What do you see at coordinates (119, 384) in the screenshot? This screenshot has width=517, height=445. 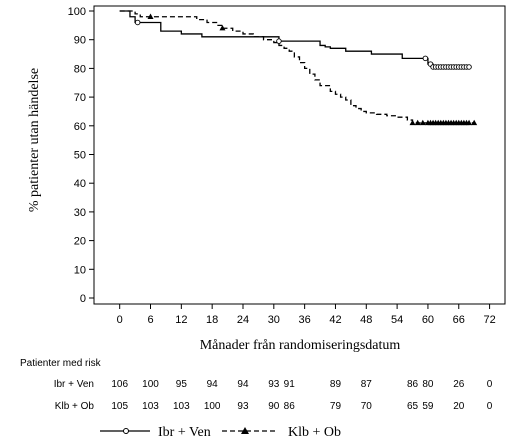 I see `risk-value-ibr-ven: 106` at bounding box center [119, 384].